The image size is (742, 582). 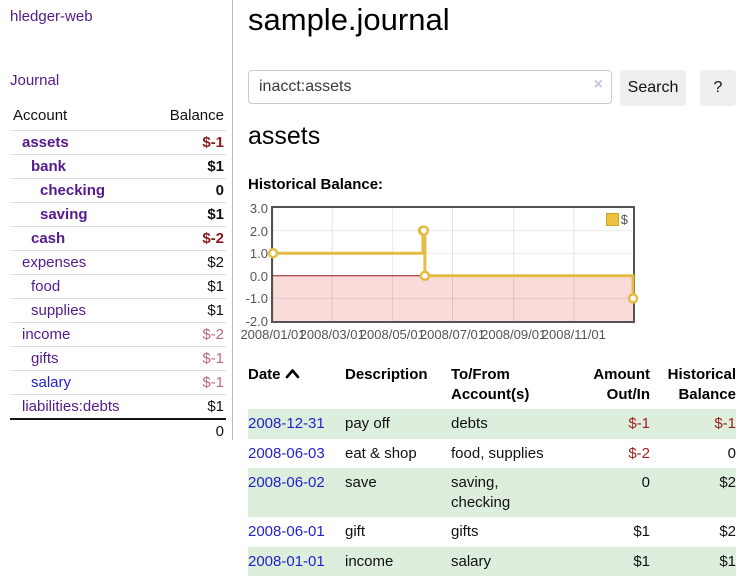 What do you see at coordinates (258, 208) in the screenshot?
I see `y-tick-label: 3.0` at bounding box center [258, 208].